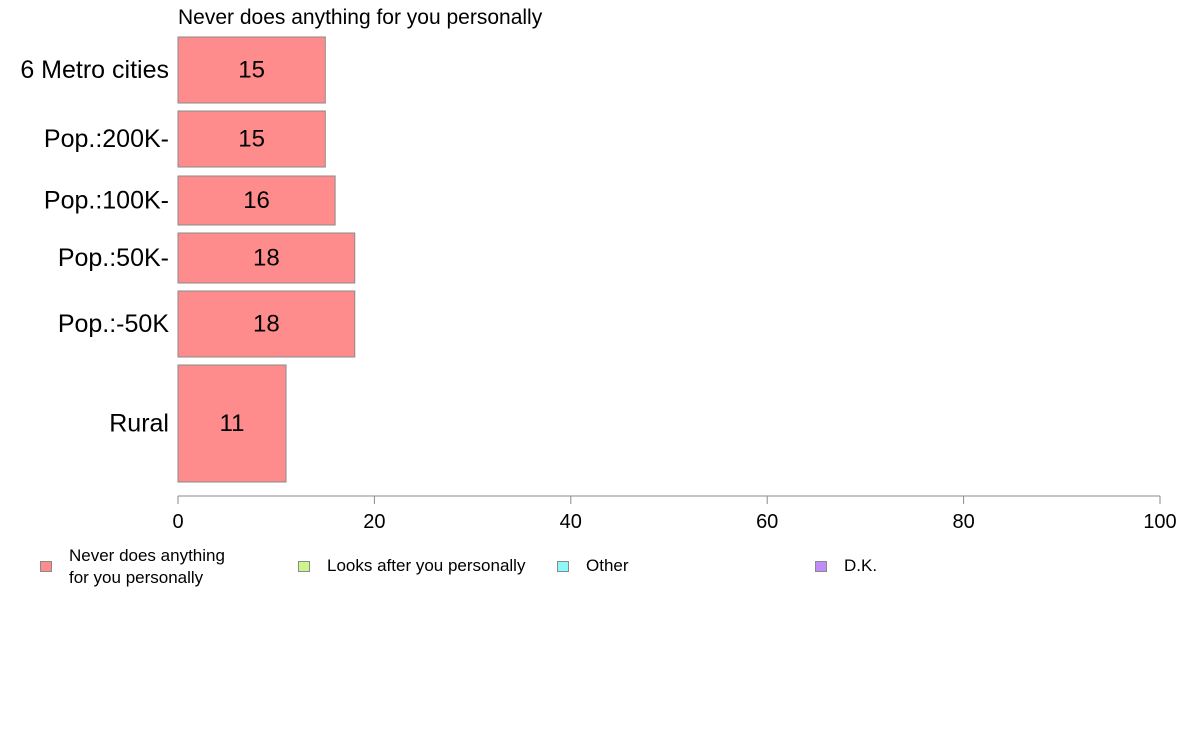  I want to click on x-tick-label-40: 40, so click(571, 522).